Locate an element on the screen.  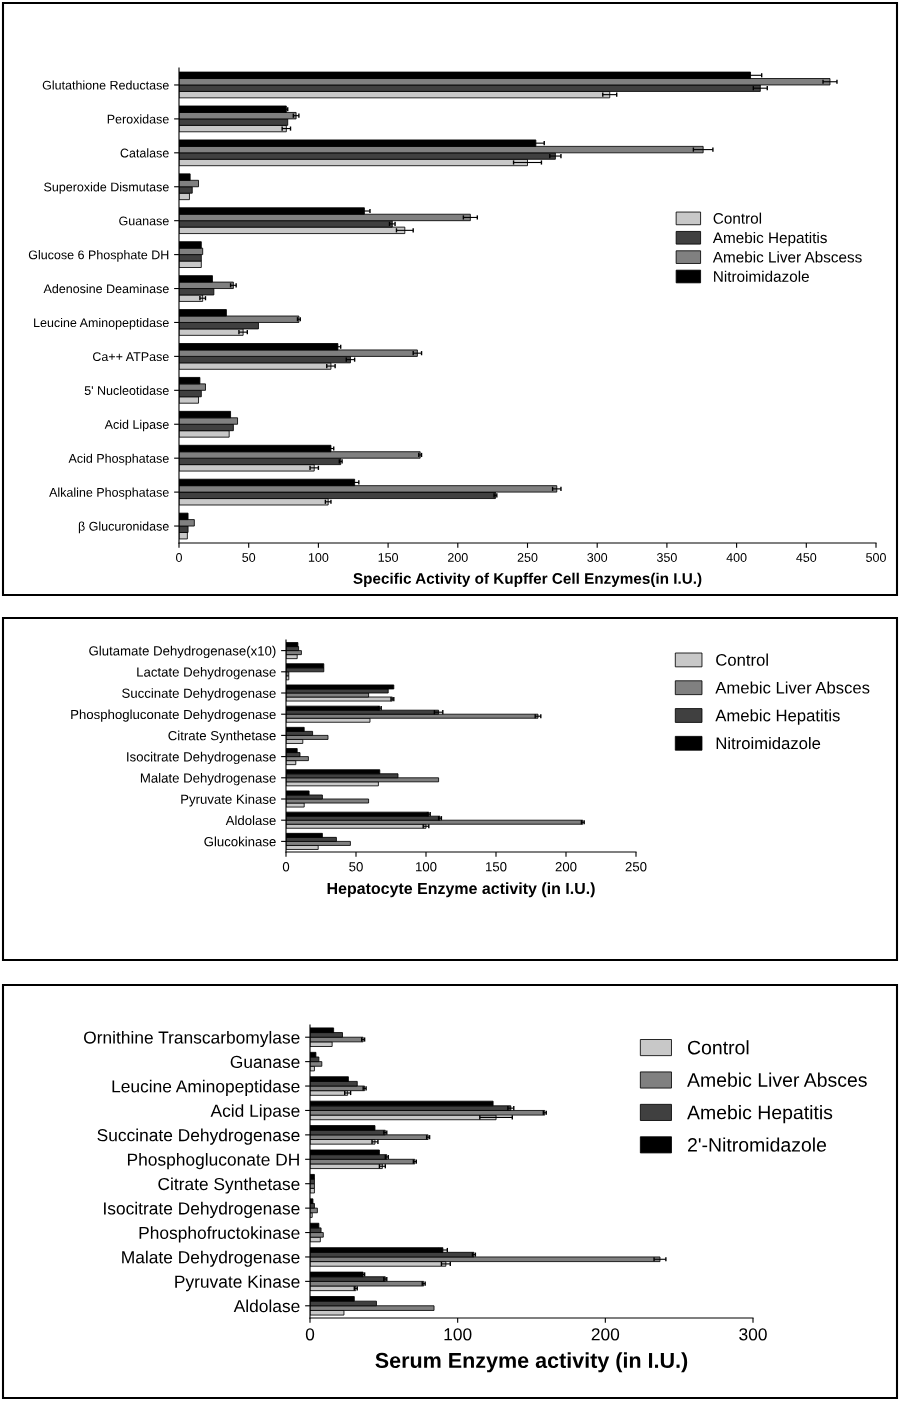
y-tick-label: Catalase is located at coordinates (144, 153).